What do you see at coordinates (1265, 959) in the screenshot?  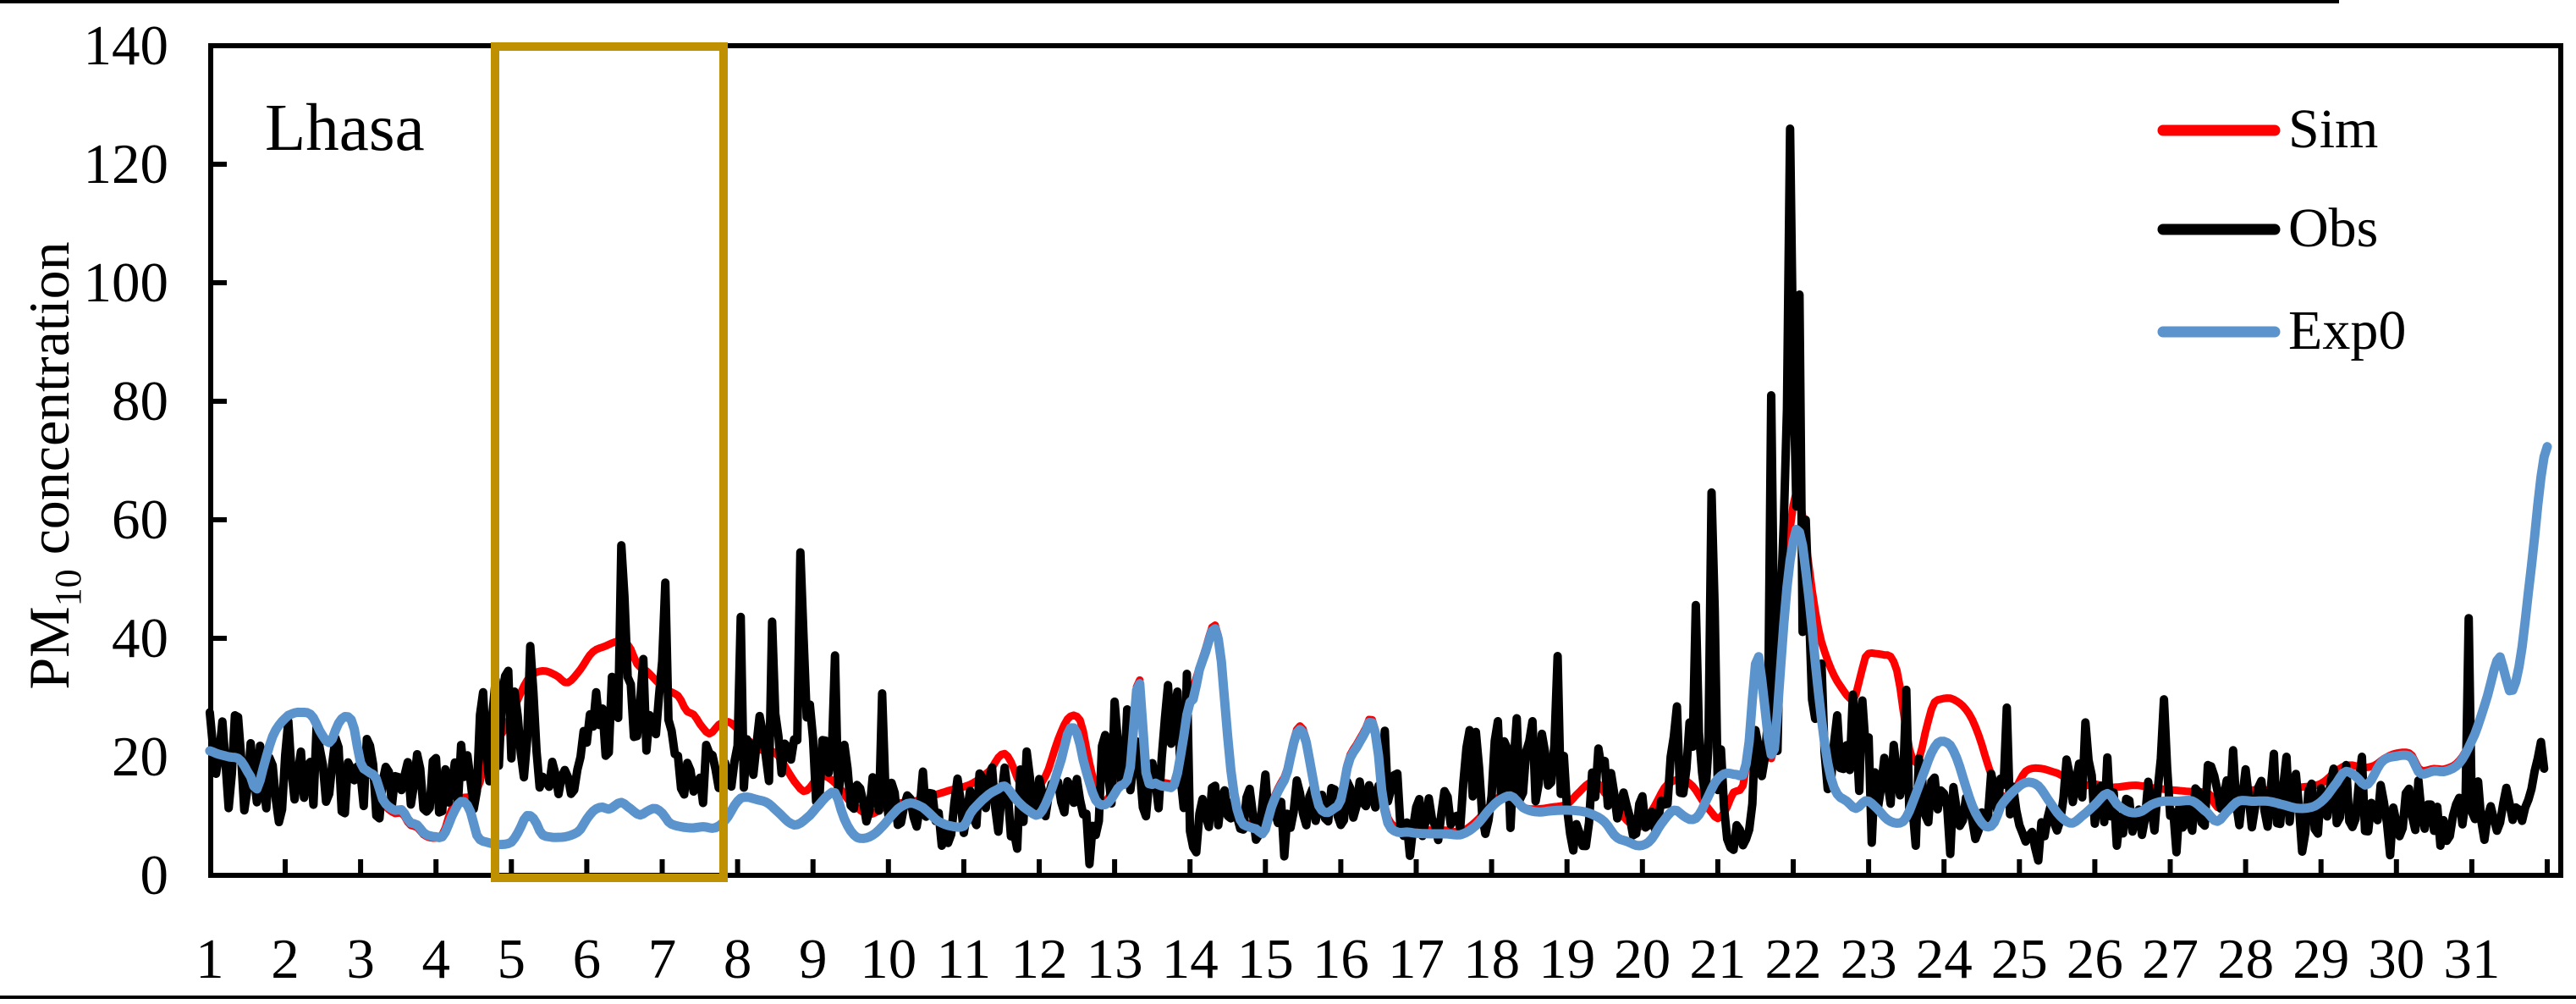 I see `svg-text: 15` at bounding box center [1265, 959].